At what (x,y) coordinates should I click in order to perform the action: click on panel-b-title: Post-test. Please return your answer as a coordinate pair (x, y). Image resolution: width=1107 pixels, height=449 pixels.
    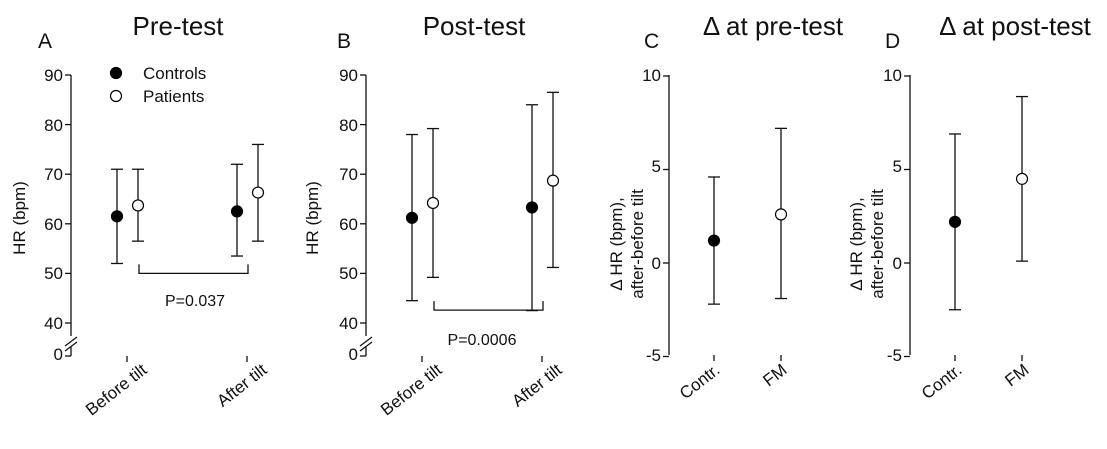
    Looking at the image, I should click on (474, 26).